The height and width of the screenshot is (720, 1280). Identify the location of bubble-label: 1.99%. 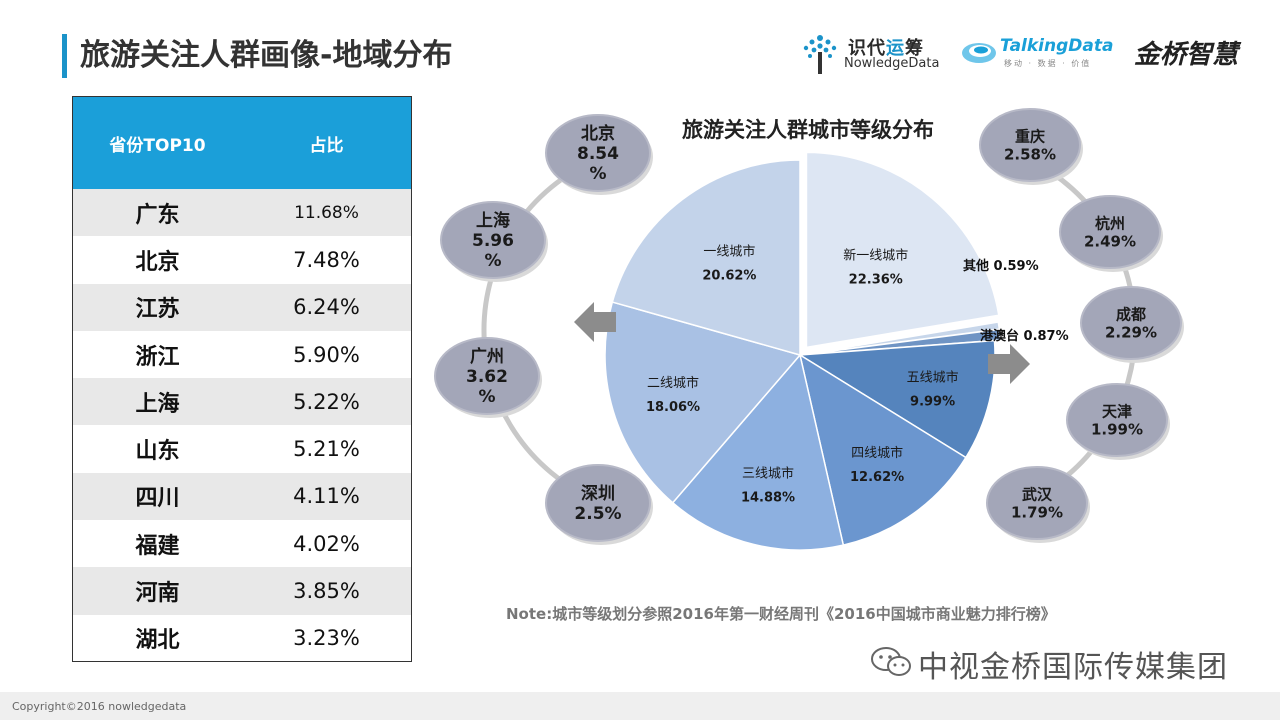
(1117, 429).